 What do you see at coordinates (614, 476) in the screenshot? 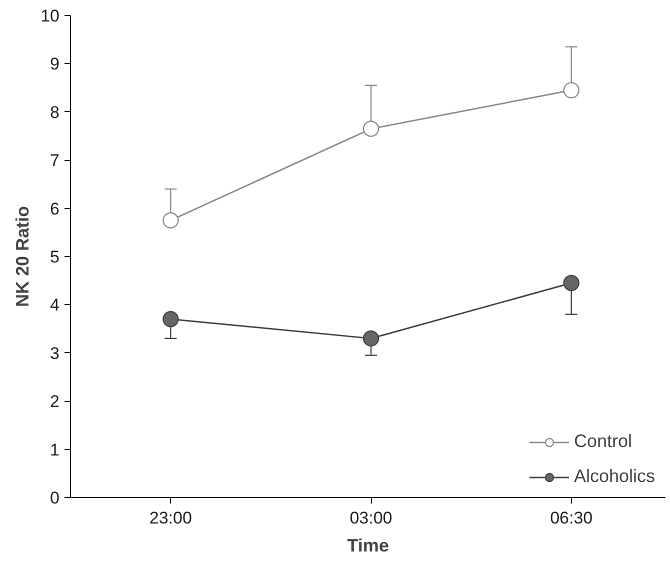
I see `legend-label: Alcoholics` at bounding box center [614, 476].